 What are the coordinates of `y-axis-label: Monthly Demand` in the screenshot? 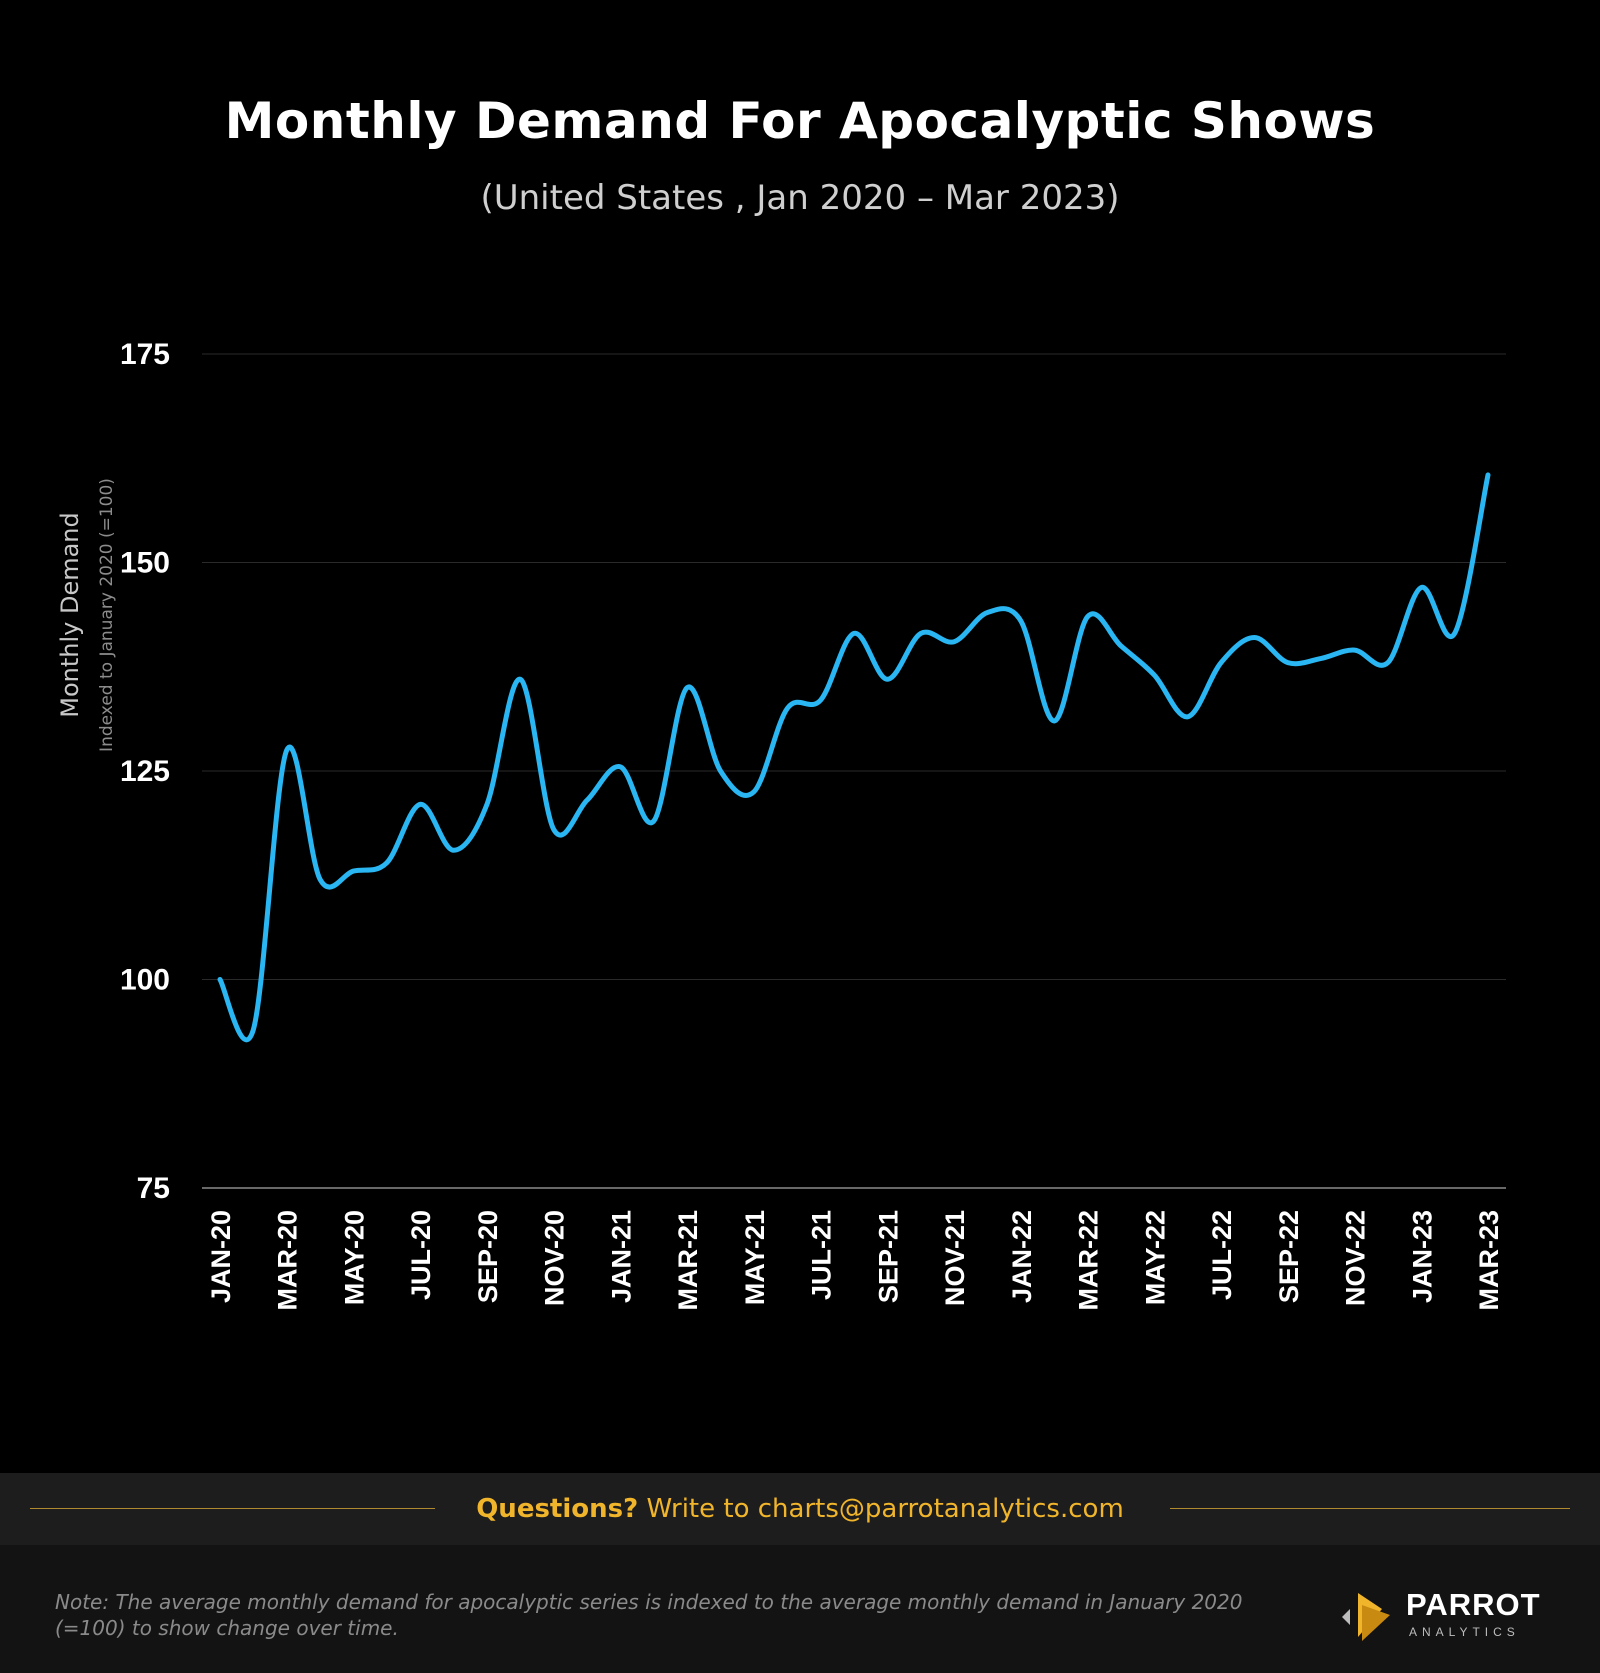 It's located at (70, 615).